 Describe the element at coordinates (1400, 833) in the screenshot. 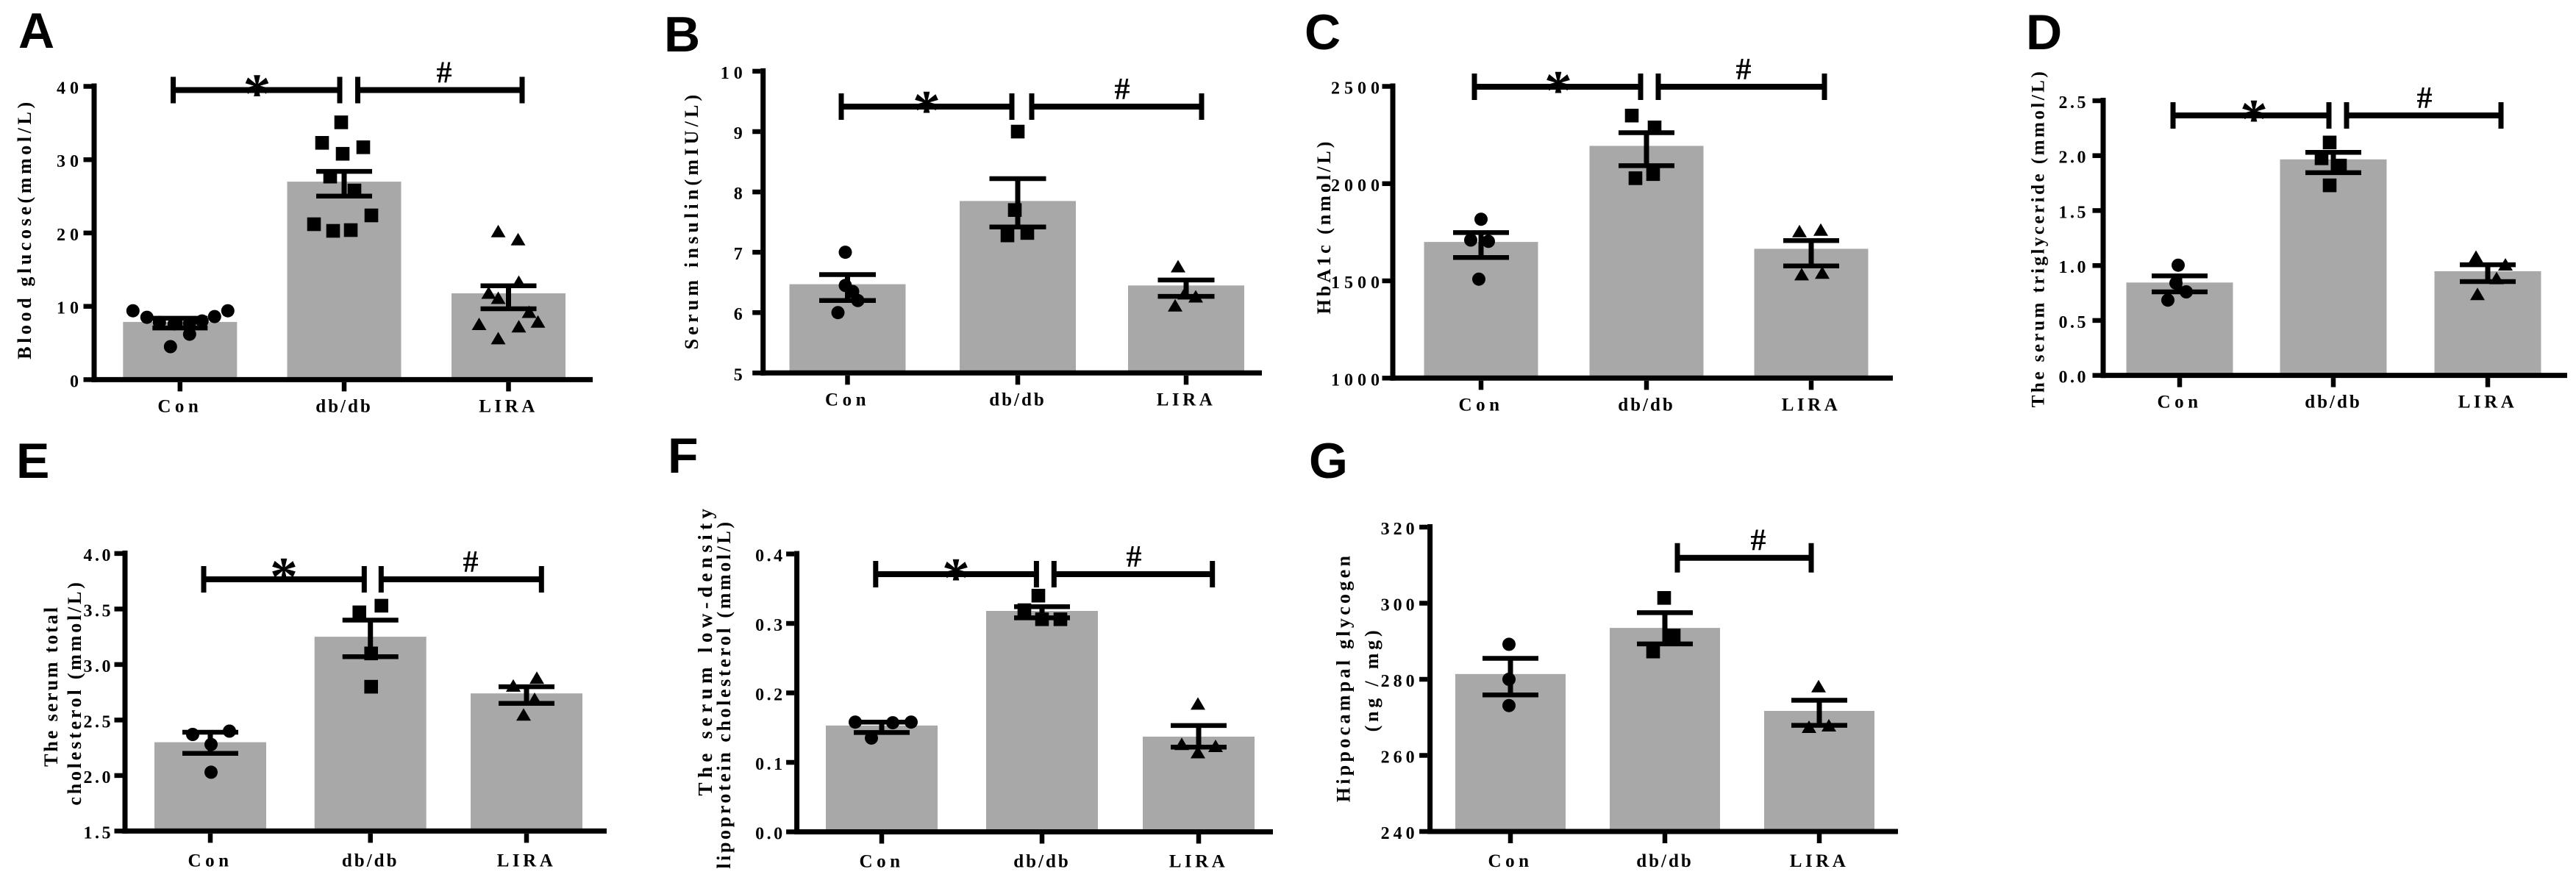

I see `svg-text: 240` at that location.